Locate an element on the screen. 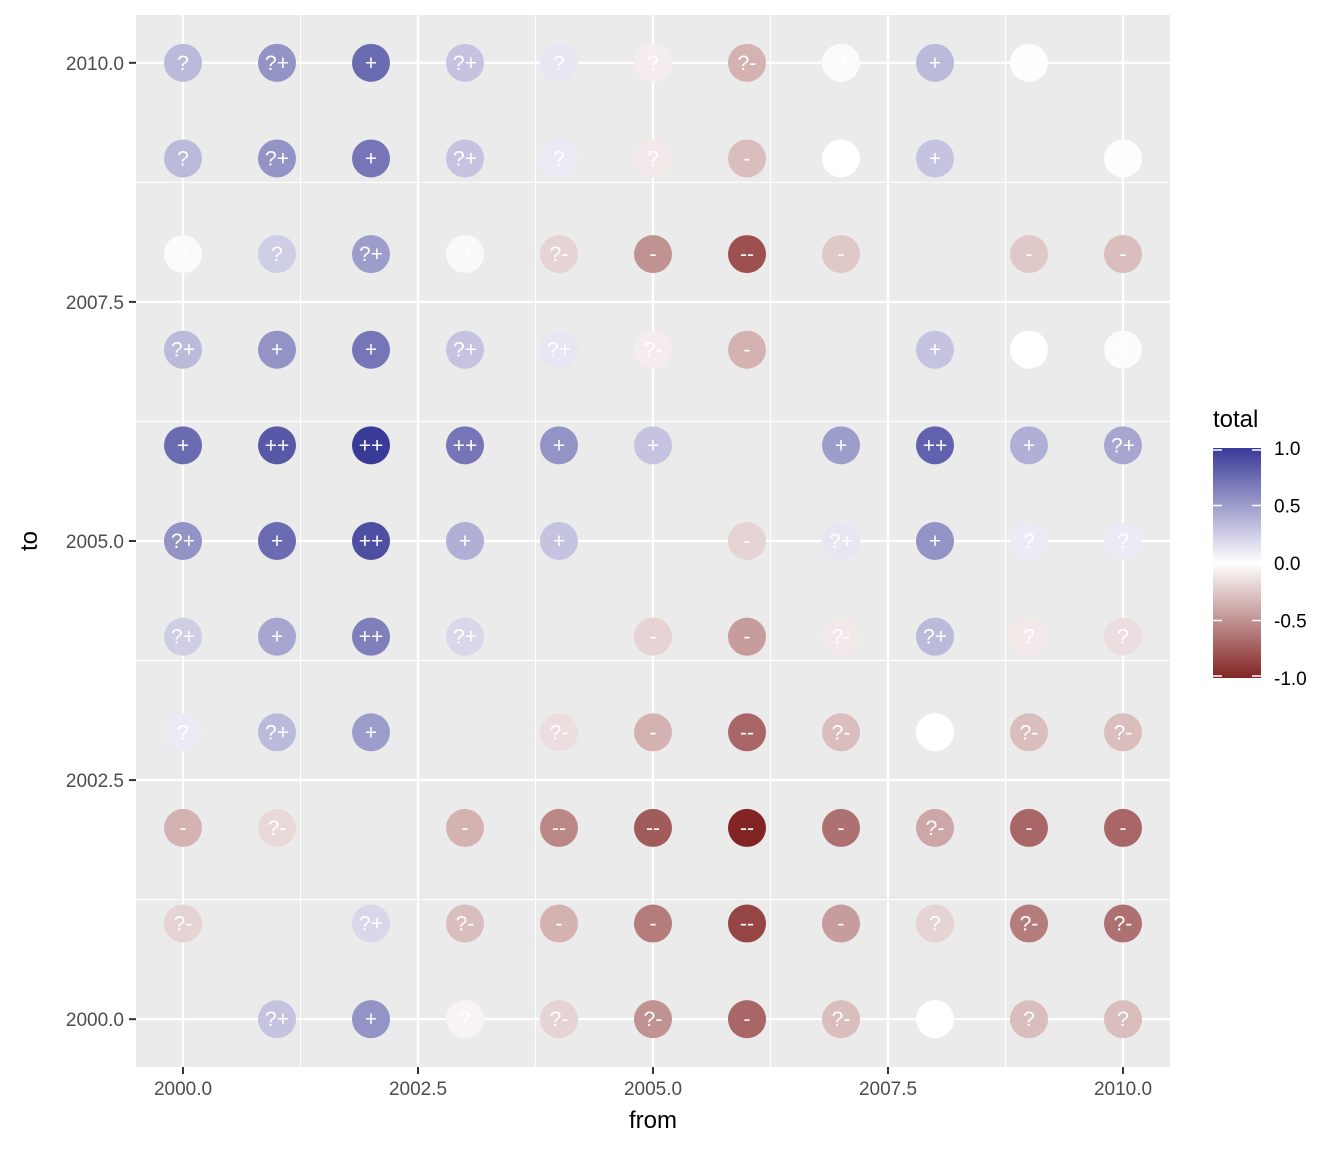 This screenshot has width=1344, height=1152. legend-break-label: 0.5 is located at coordinates (1287, 507).